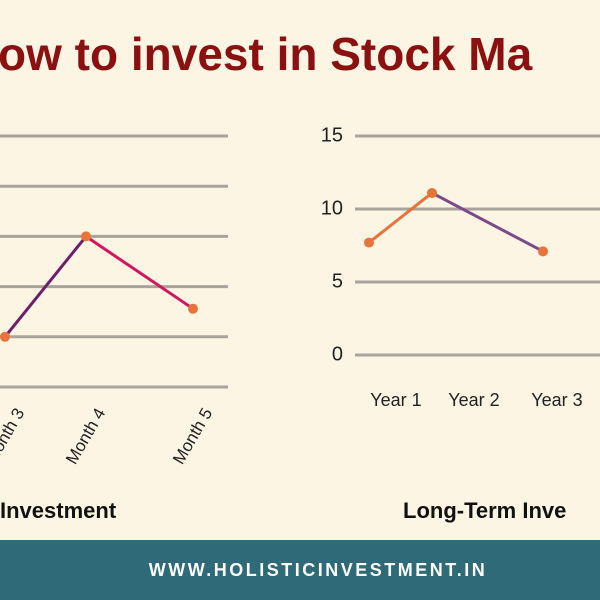 The width and height of the screenshot is (600, 600). Describe the element at coordinates (484, 510) in the screenshot. I see `chart-title: Long-Term Inve` at that location.